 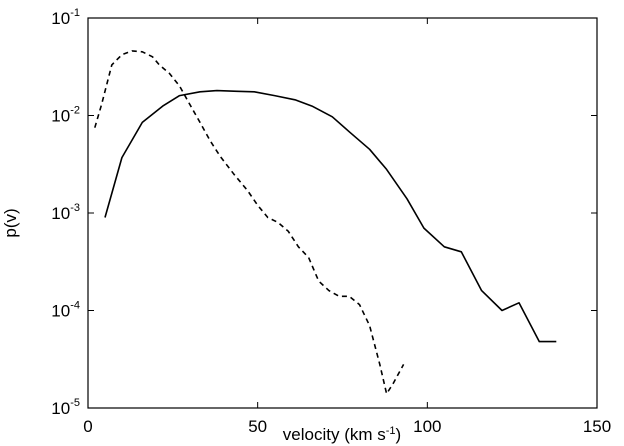 I want to click on y-tick-label: 10⁻⁴, so click(x=65, y=310).